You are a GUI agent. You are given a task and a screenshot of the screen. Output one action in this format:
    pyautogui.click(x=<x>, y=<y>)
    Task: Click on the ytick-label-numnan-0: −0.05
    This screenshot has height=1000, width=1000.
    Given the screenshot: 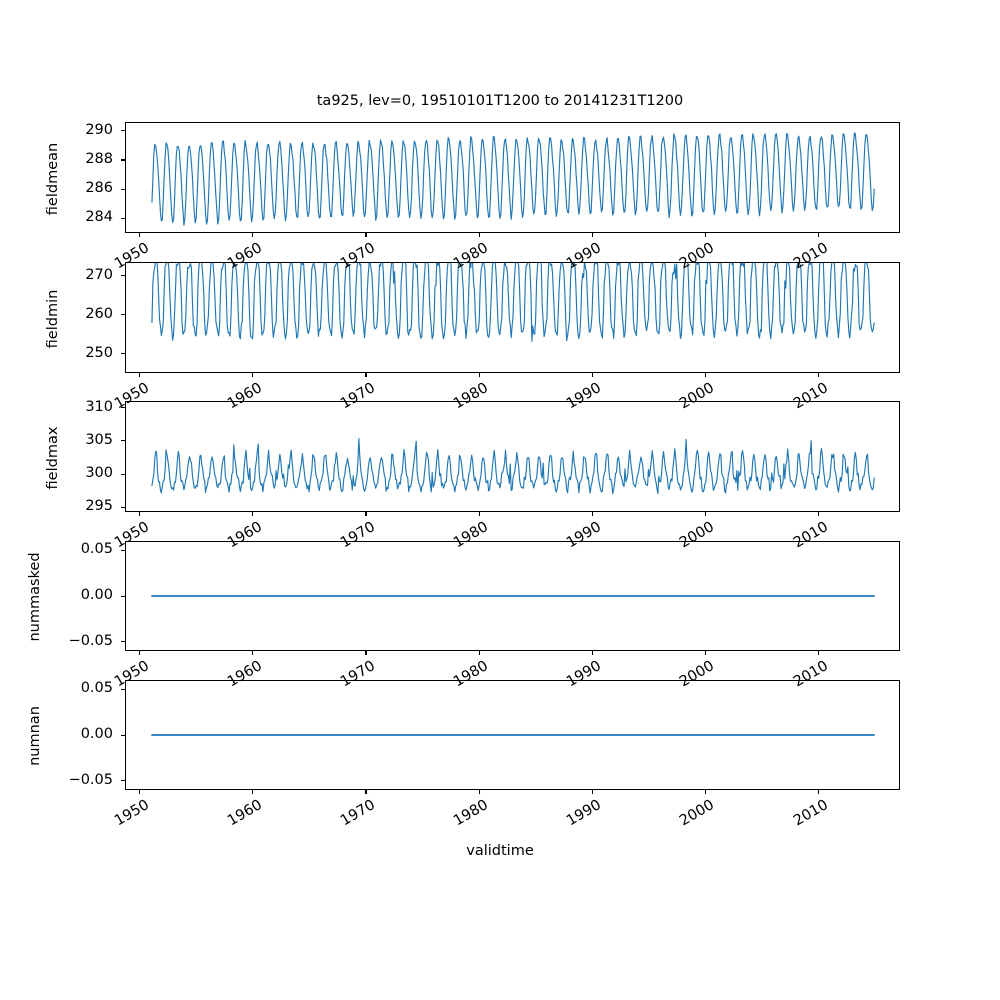 What is the action you would take?
    pyautogui.click(x=90, y=779)
    